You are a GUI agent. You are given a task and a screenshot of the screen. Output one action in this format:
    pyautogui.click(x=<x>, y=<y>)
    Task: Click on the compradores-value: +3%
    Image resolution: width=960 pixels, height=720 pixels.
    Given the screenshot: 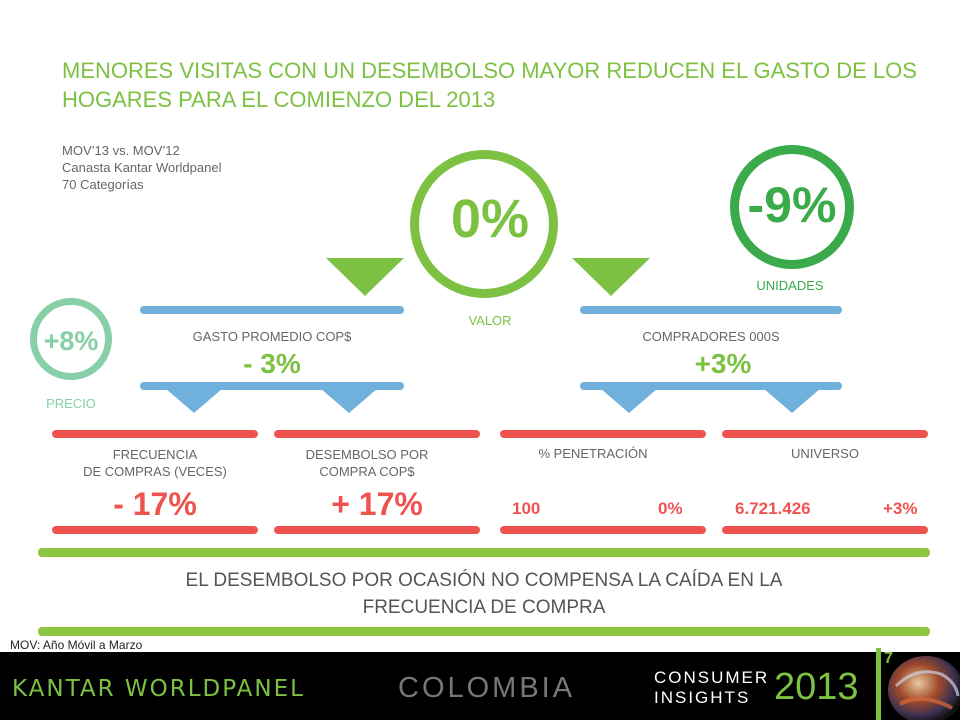 What is the action you would take?
    pyautogui.click(x=723, y=363)
    